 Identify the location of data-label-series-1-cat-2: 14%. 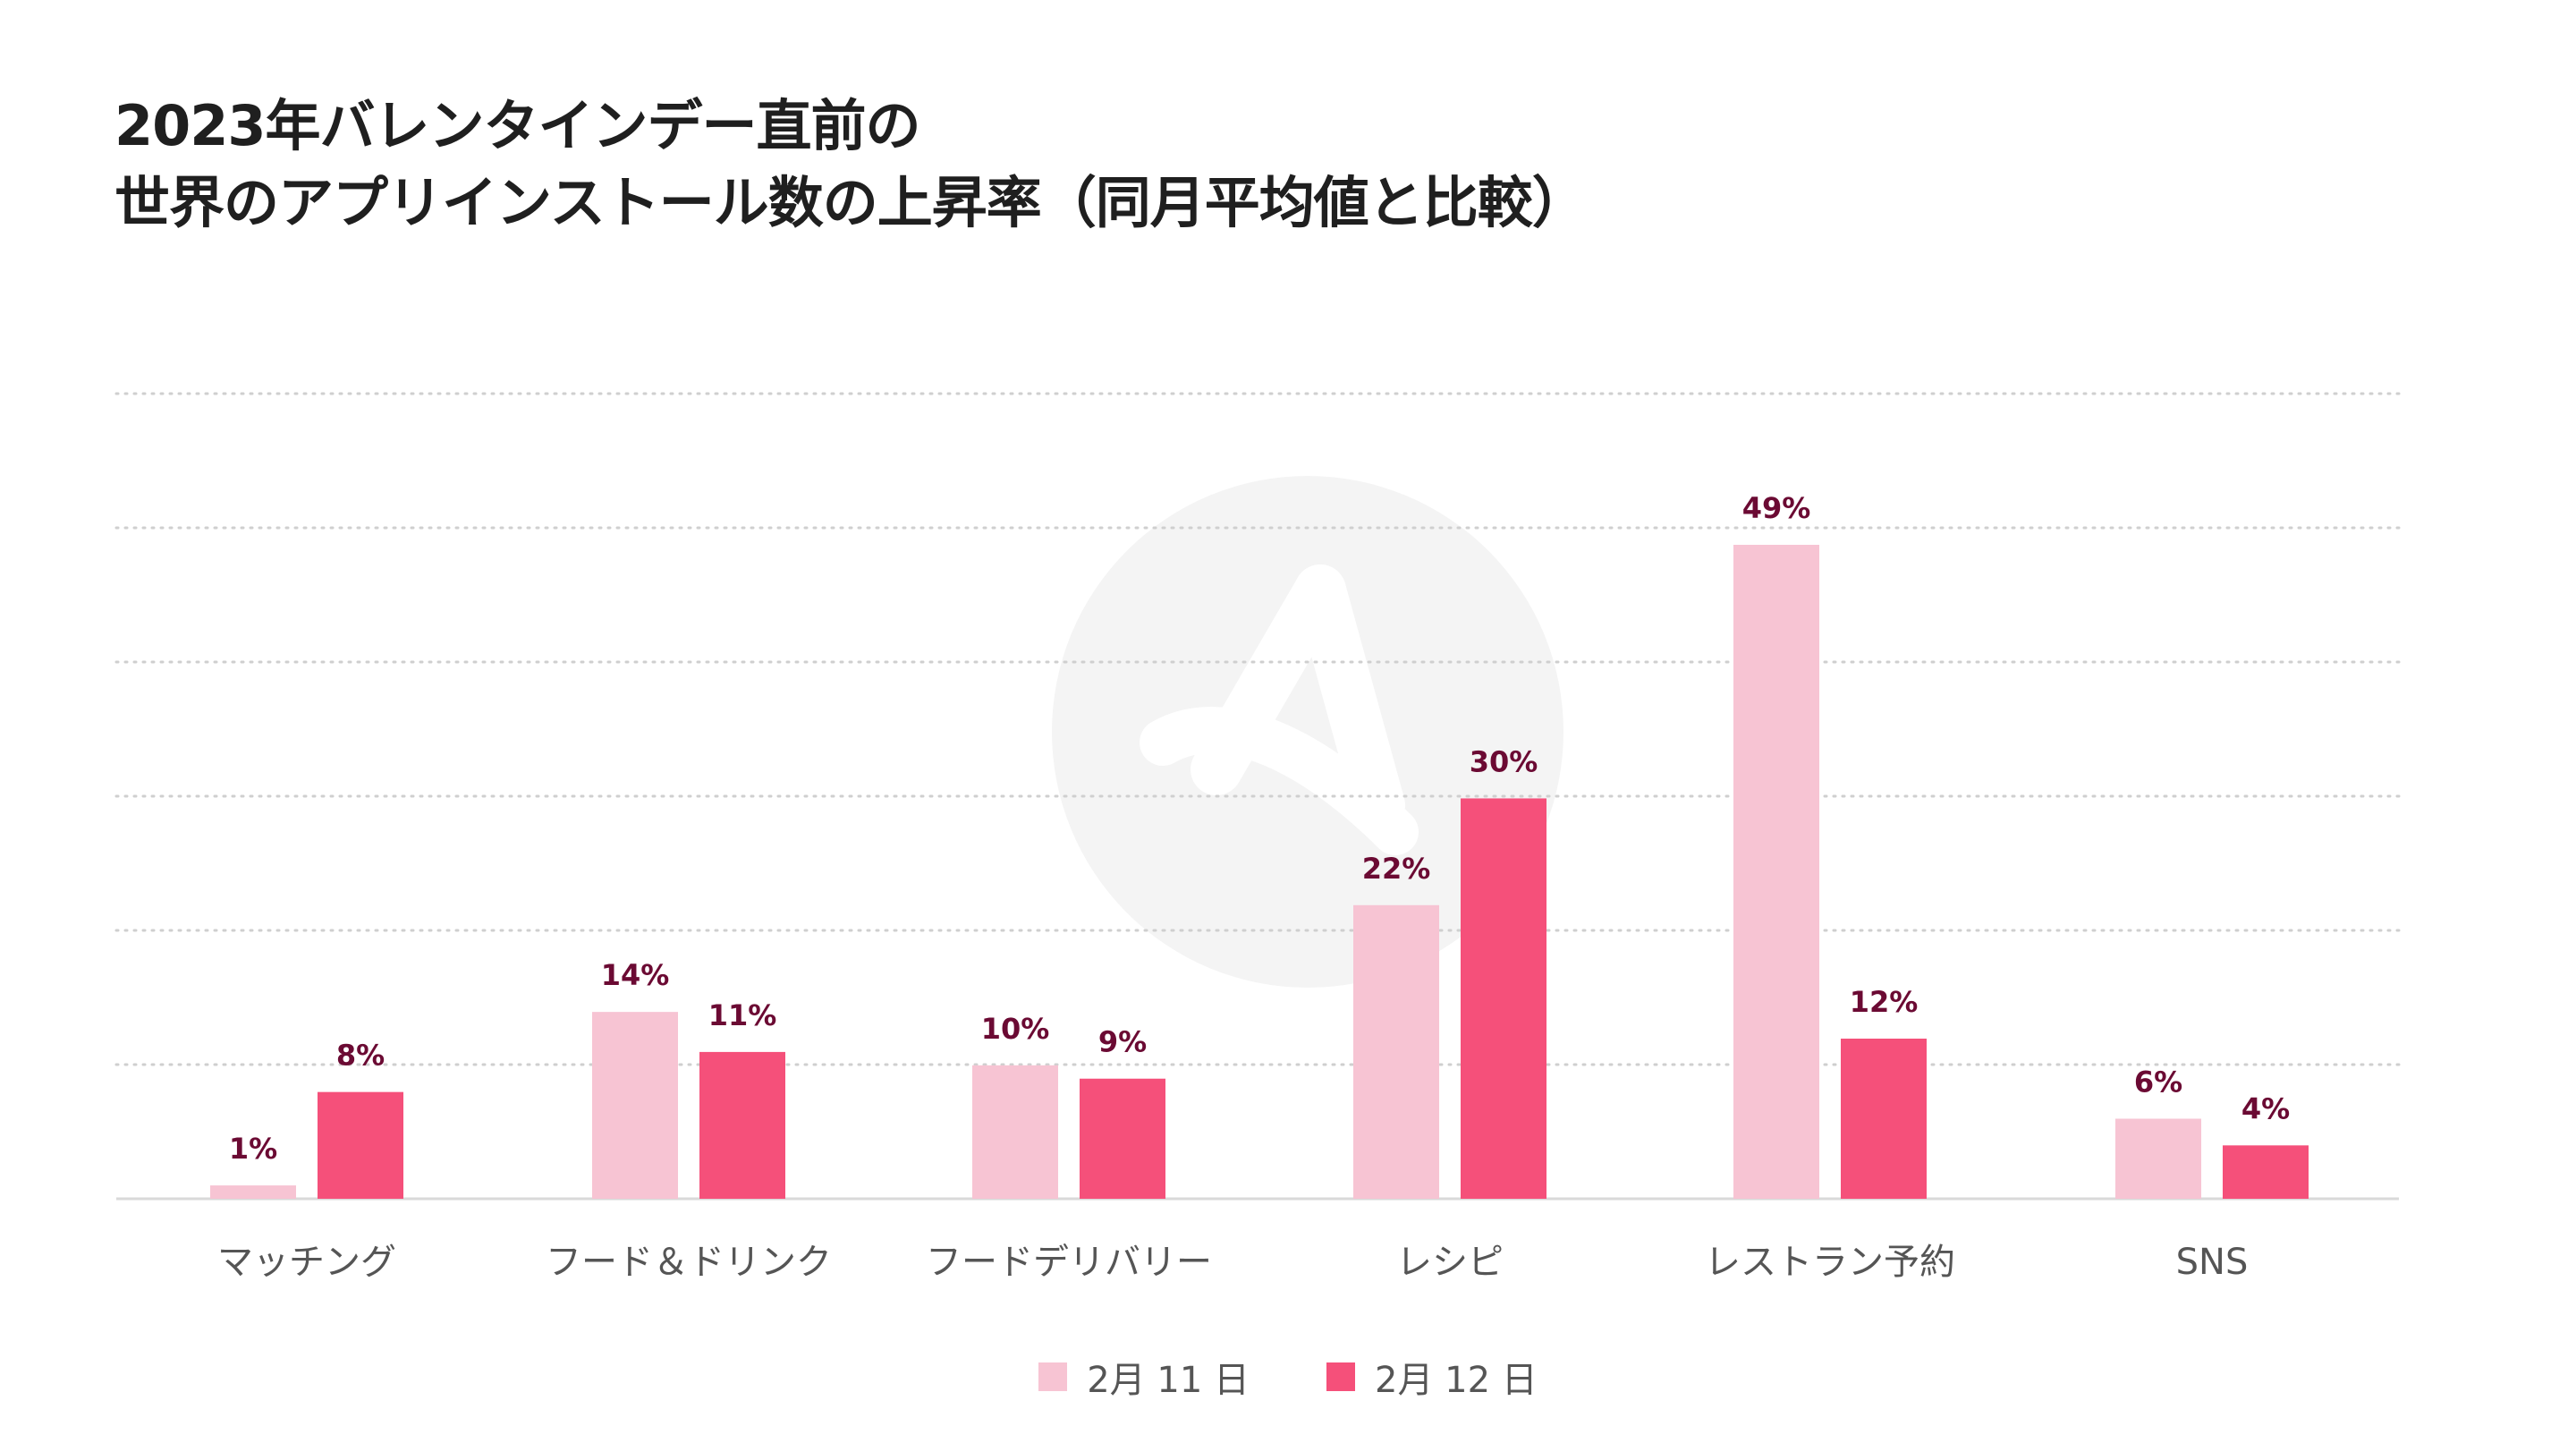
(635, 975).